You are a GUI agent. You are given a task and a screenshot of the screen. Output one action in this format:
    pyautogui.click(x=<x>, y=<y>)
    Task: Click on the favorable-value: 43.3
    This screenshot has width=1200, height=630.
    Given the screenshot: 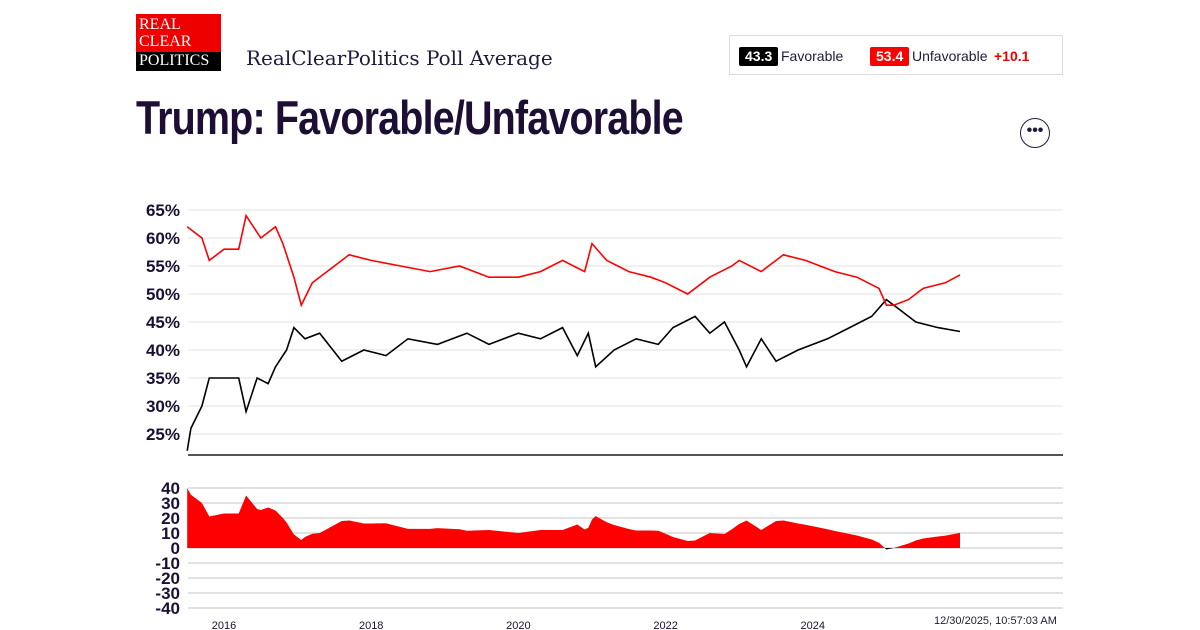 What is the action you would take?
    pyautogui.click(x=759, y=56)
    